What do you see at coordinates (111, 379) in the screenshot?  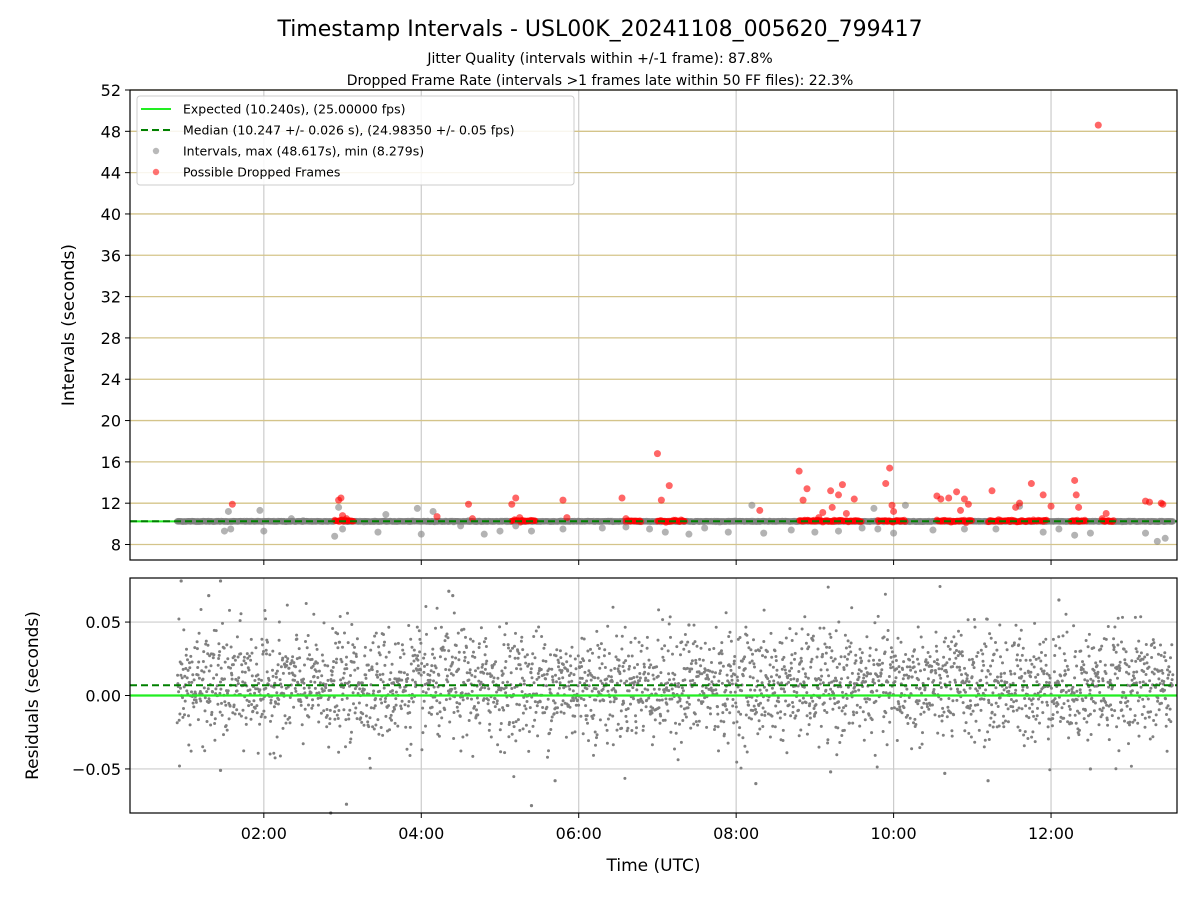 I see `intervals-y-tick-label: 24` at bounding box center [111, 379].